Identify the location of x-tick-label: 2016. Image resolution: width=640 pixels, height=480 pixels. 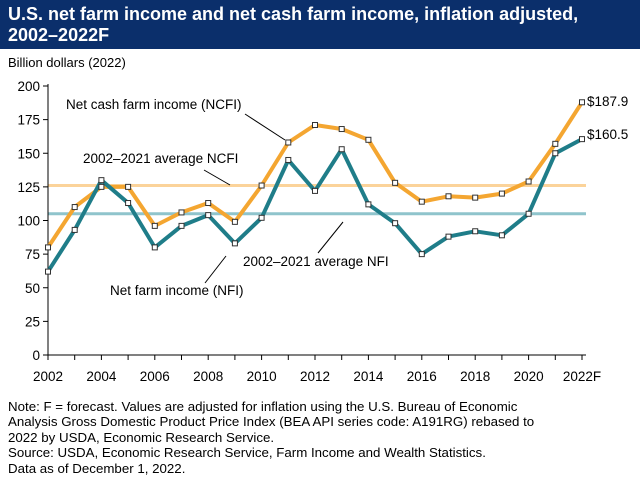
(422, 376).